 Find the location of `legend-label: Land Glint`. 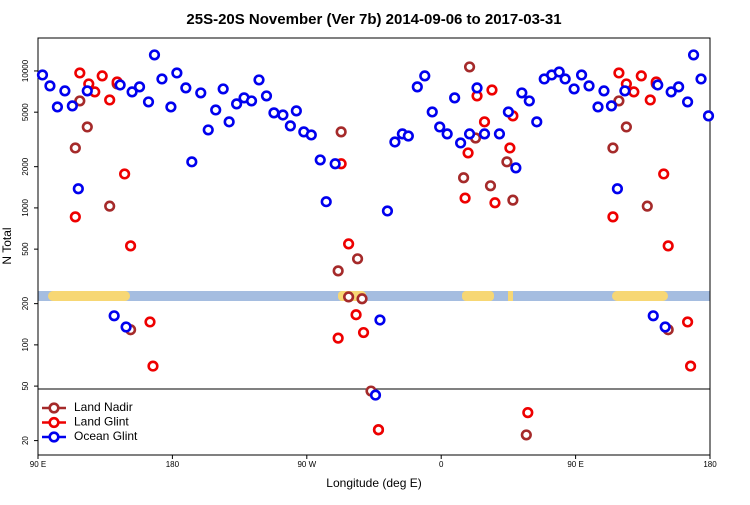

legend-label: Land Glint is located at coordinates (101, 422).